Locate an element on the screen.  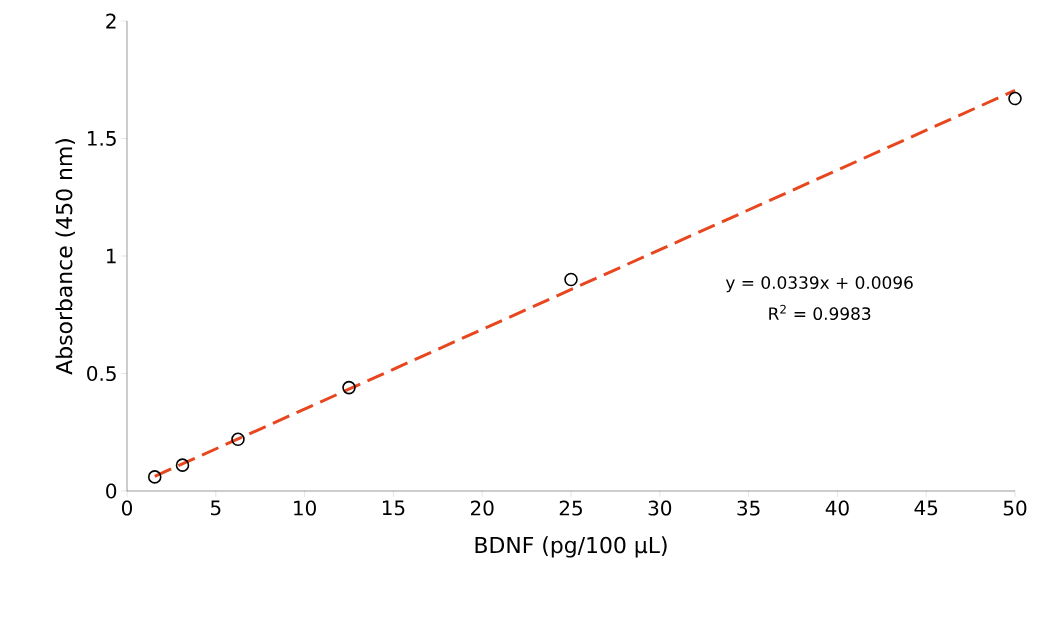
annotation: y = 0.0339x + 0.0096 is located at coordinates (819, 284).